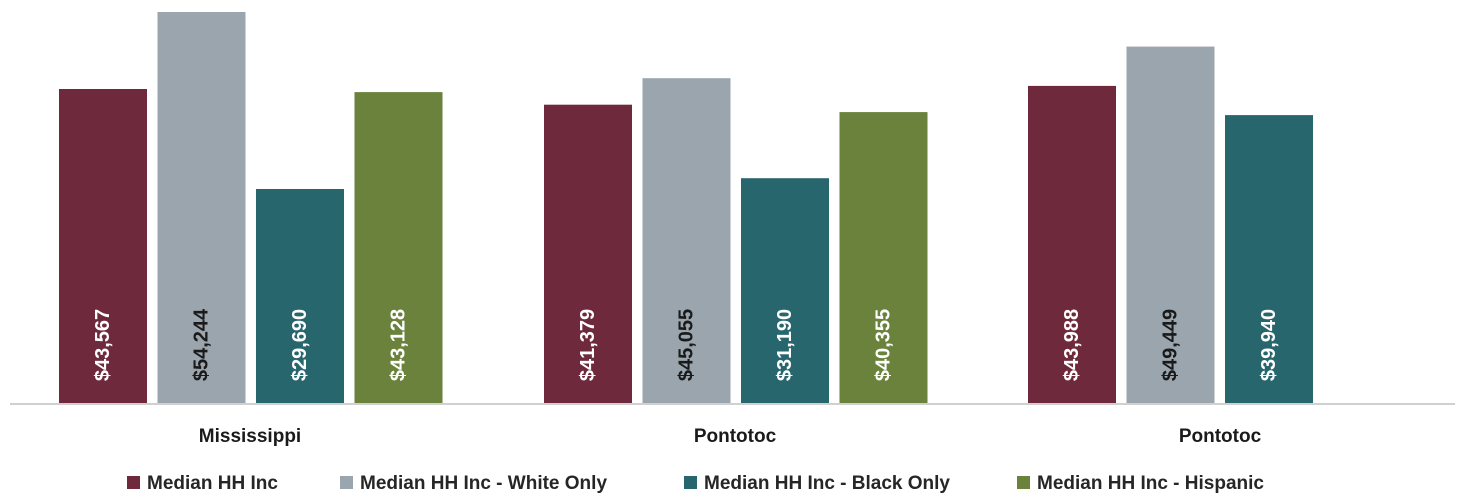 This screenshot has width=1463, height=497. I want to click on category-label: Mississippi, so click(250, 436).